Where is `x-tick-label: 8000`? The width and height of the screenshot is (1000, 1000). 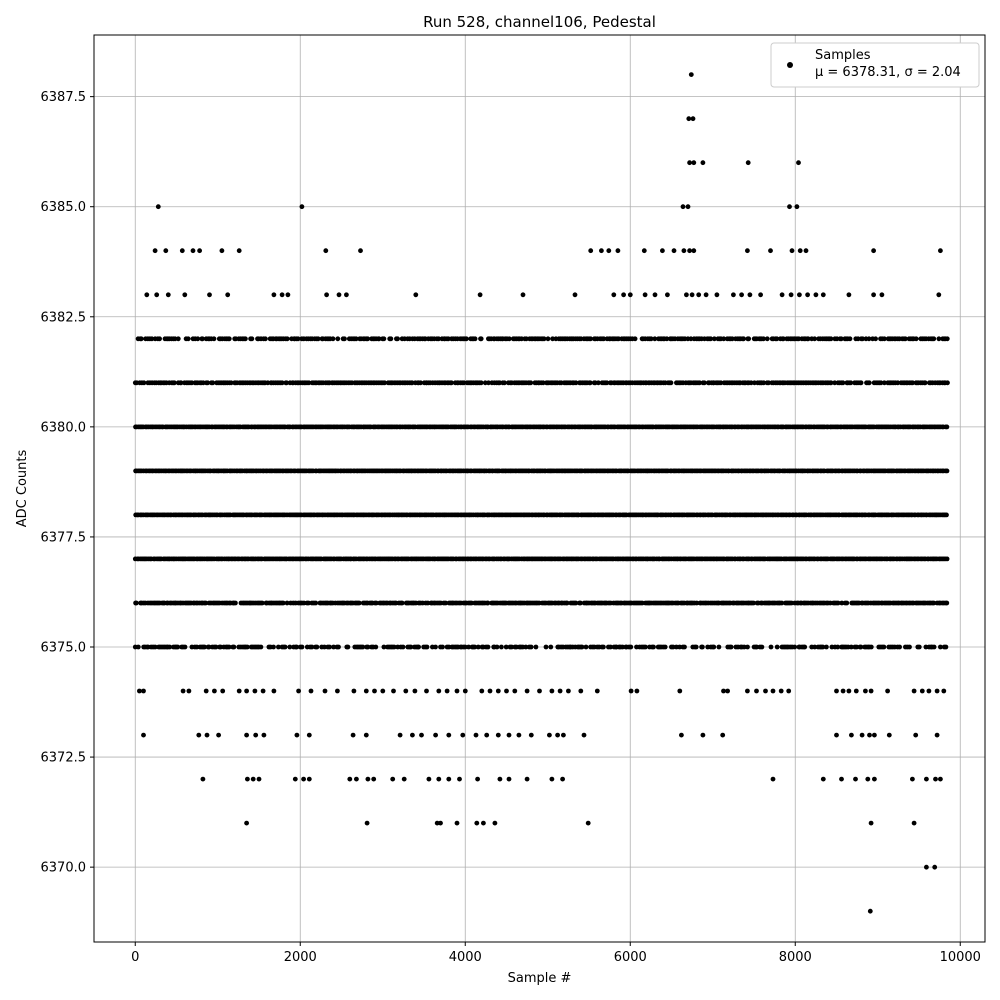
x-tick-label: 8000 is located at coordinates (795, 957).